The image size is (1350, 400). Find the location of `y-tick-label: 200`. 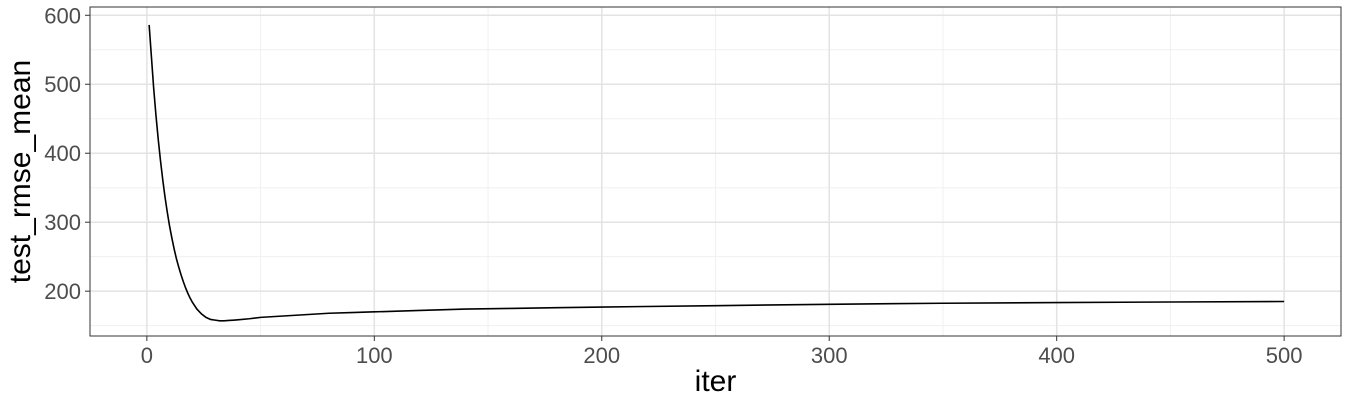

y-tick-label: 200 is located at coordinates (62, 291).